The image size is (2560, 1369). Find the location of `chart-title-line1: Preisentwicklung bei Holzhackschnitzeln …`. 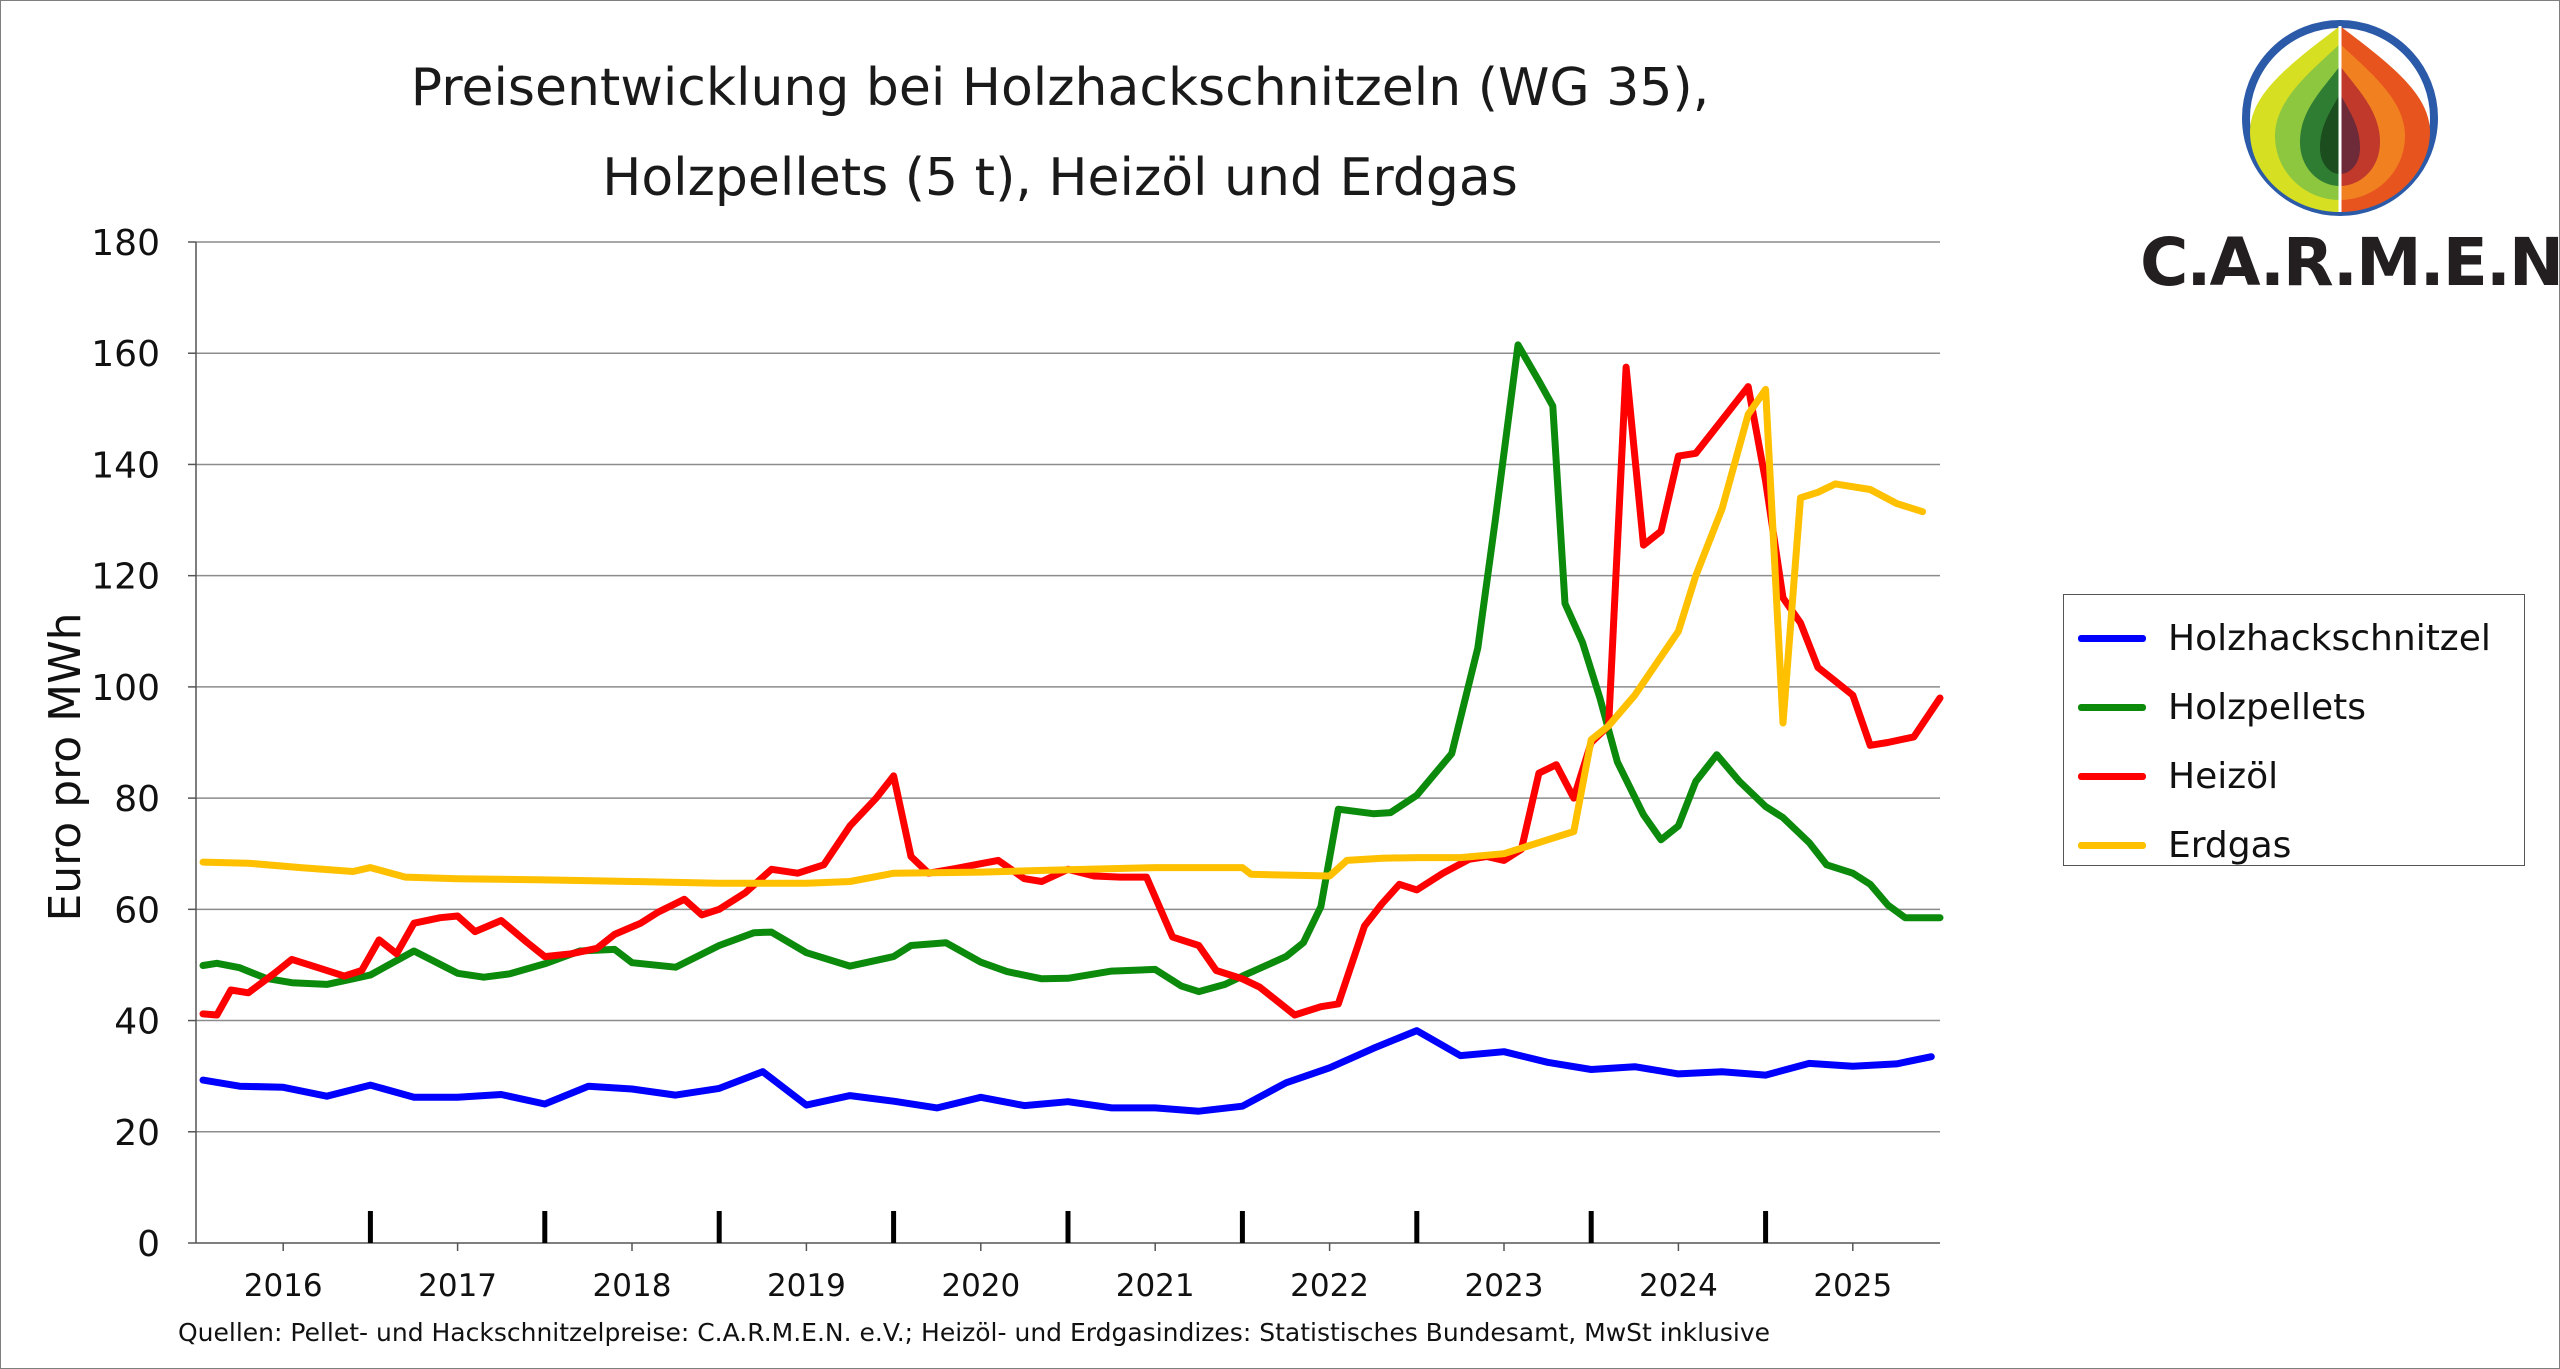

chart-title-line1: Preisentwicklung bei Holzhackschnitzeln … is located at coordinates (1060, 88).